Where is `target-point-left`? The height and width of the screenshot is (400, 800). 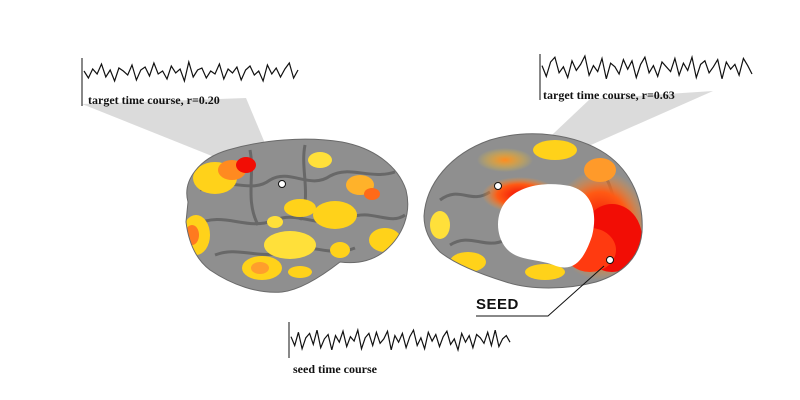
target-point-left is located at coordinates (282, 184).